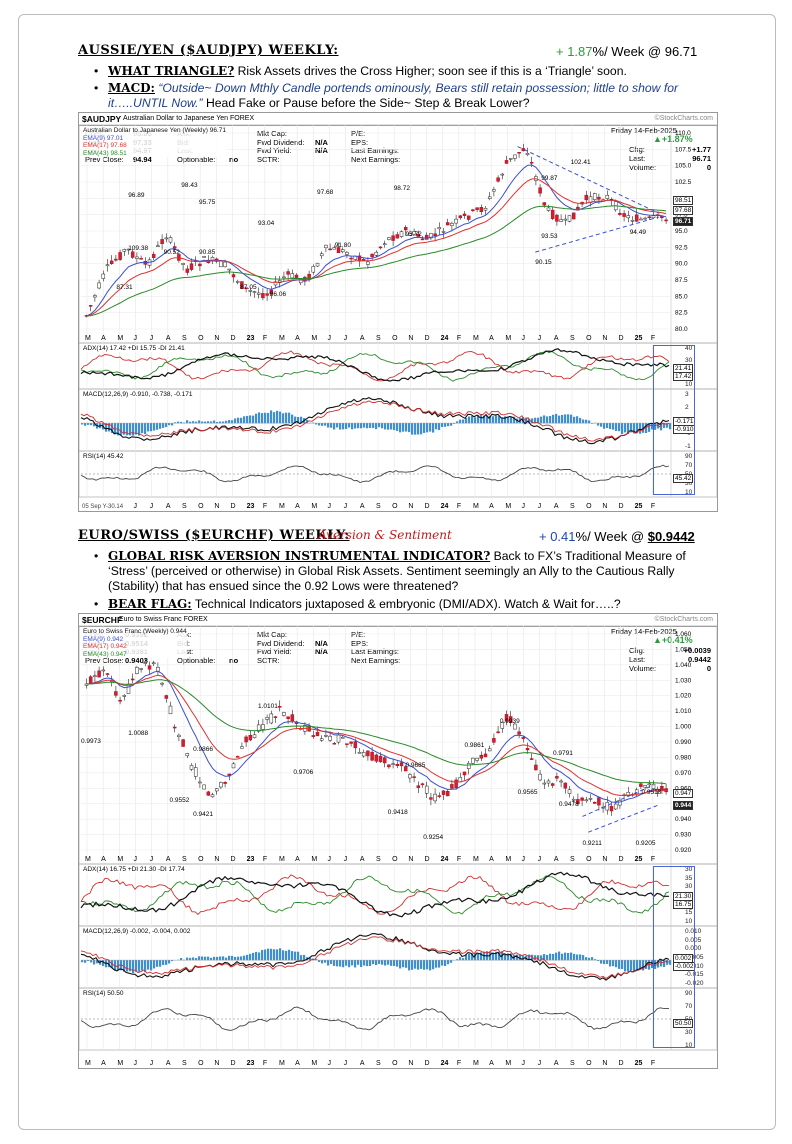  What do you see at coordinates (272, 634) in the screenshot?
I see `quote-mktcap: Mkt Cap:` at bounding box center [272, 634].